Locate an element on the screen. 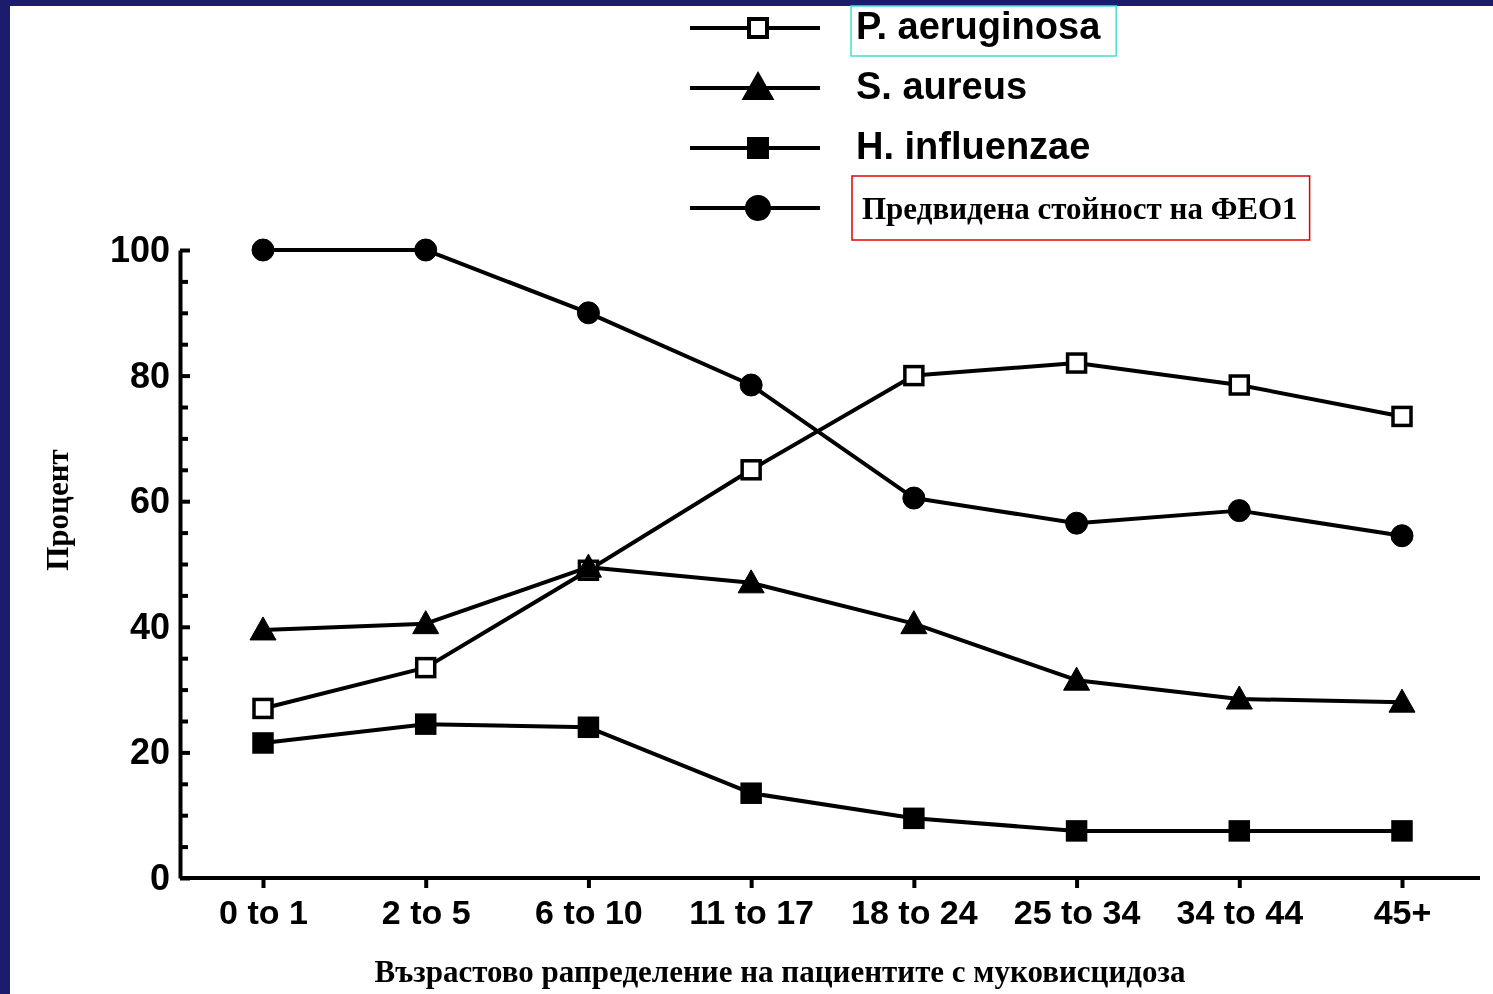 The width and height of the screenshot is (1493, 994). y-tick-label: 80 is located at coordinates (149, 375).